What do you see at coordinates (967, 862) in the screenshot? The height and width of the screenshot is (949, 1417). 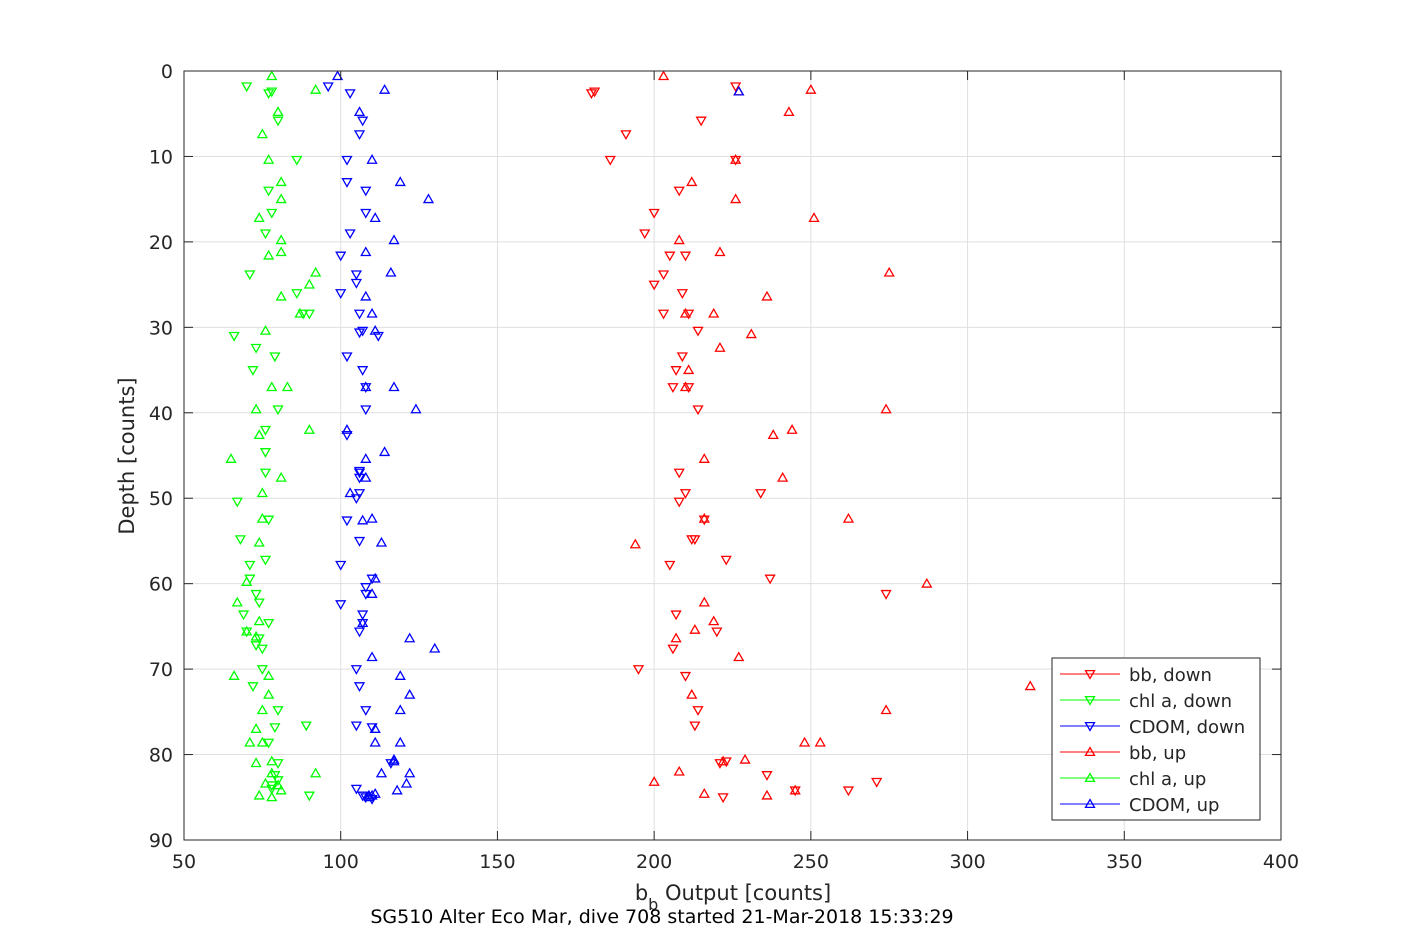 I see `x-tick-label: 300` at bounding box center [967, 862].